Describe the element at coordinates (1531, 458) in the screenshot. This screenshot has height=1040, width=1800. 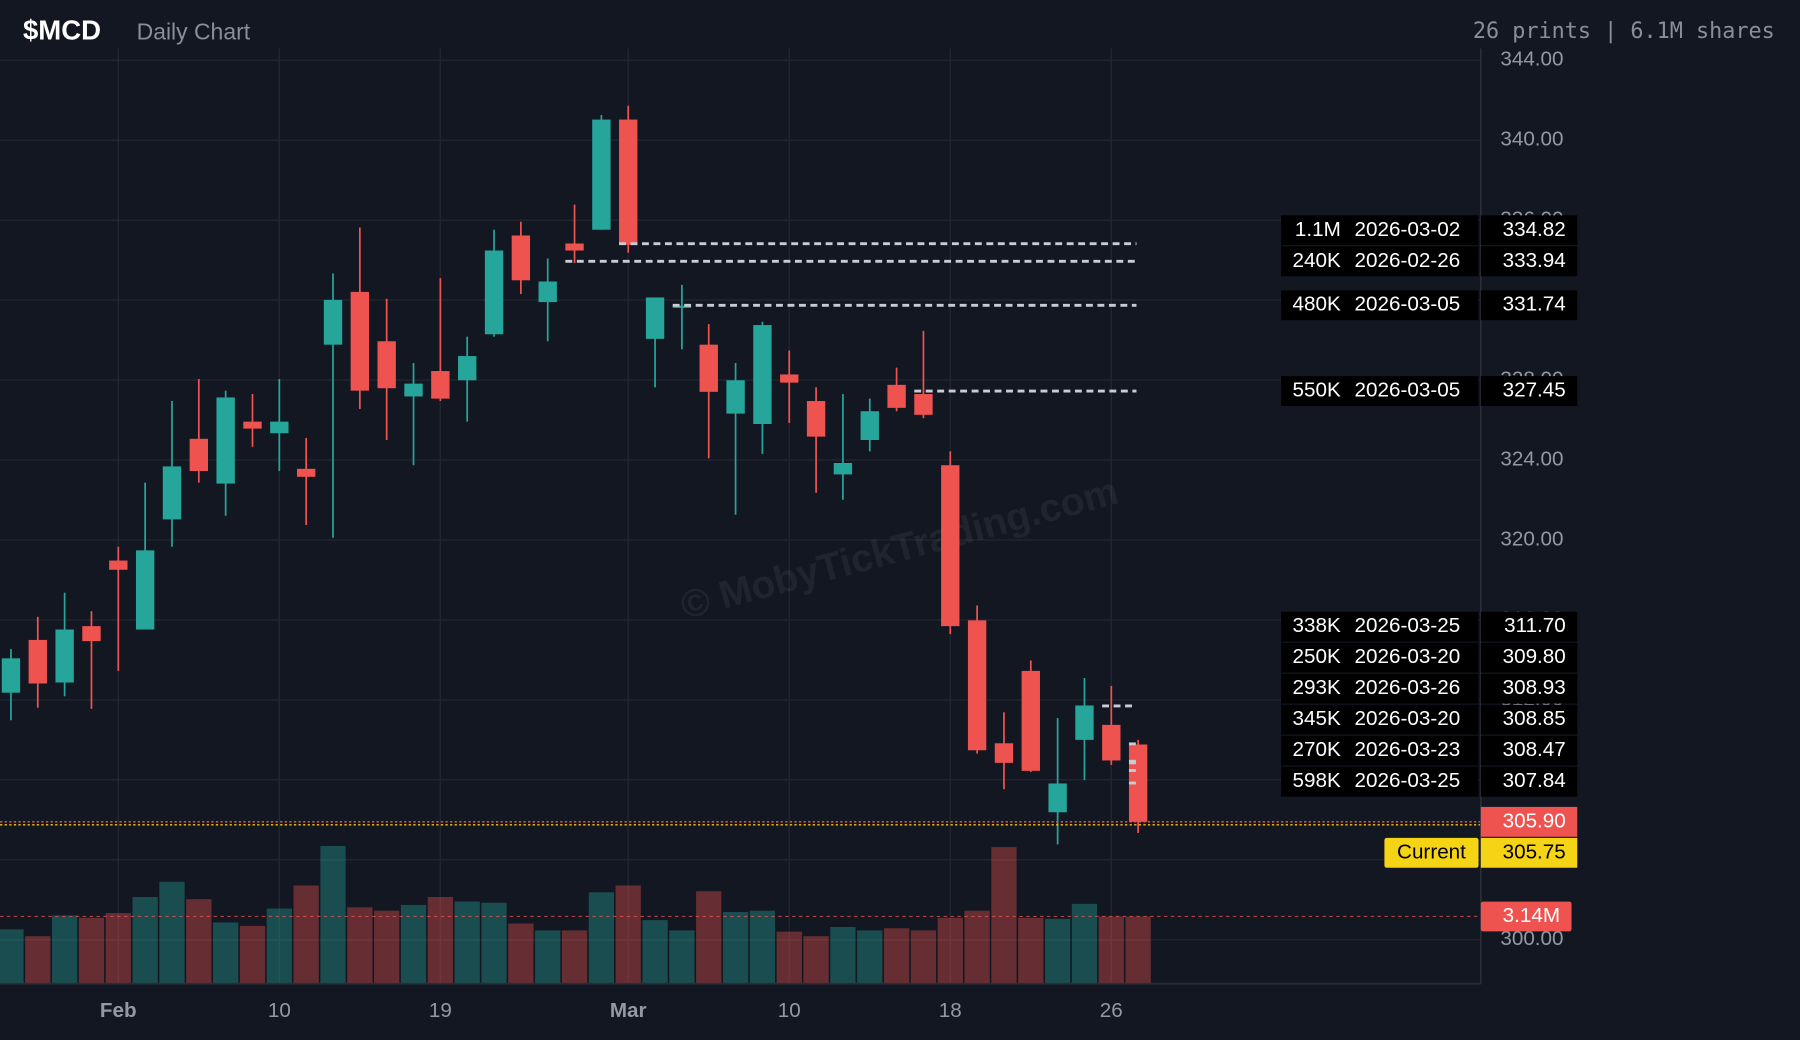
I see `y-tick-label: 324.00` at that location.